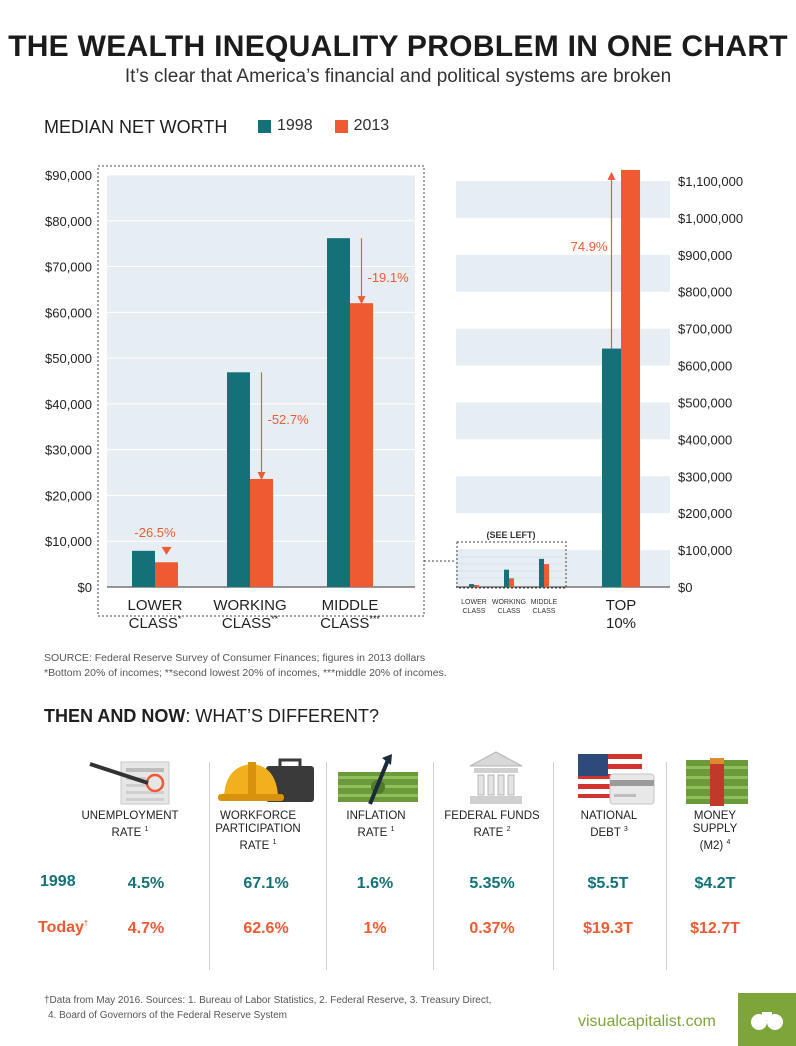  I want to click on chart-legend: 1998 2013, so click(323, 126).